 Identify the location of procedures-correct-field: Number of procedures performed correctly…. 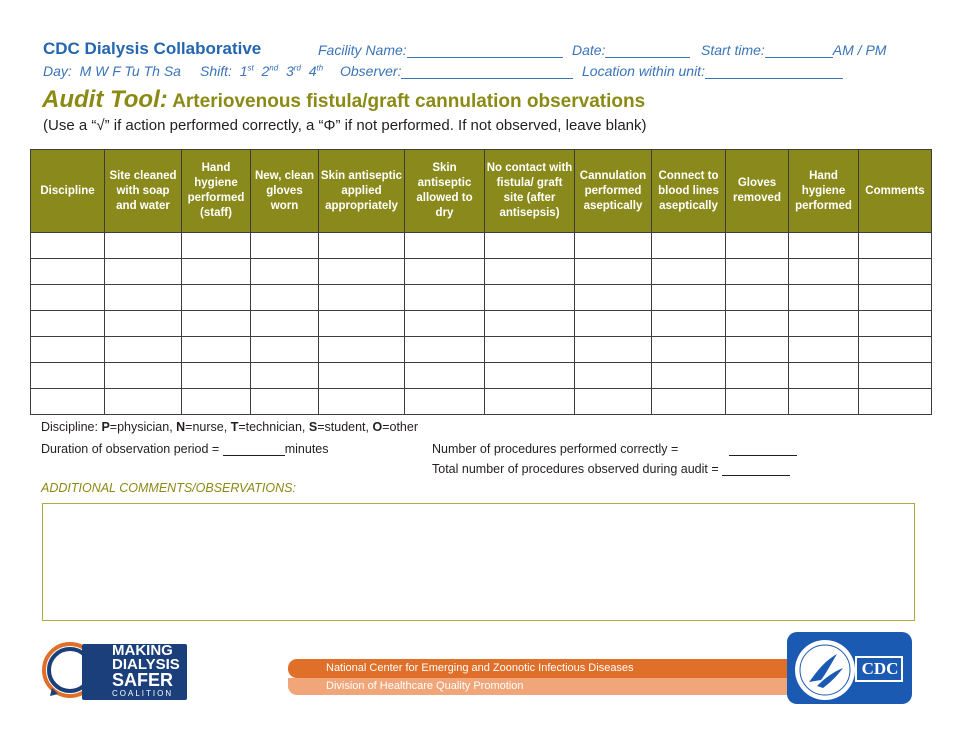
(615, 449).